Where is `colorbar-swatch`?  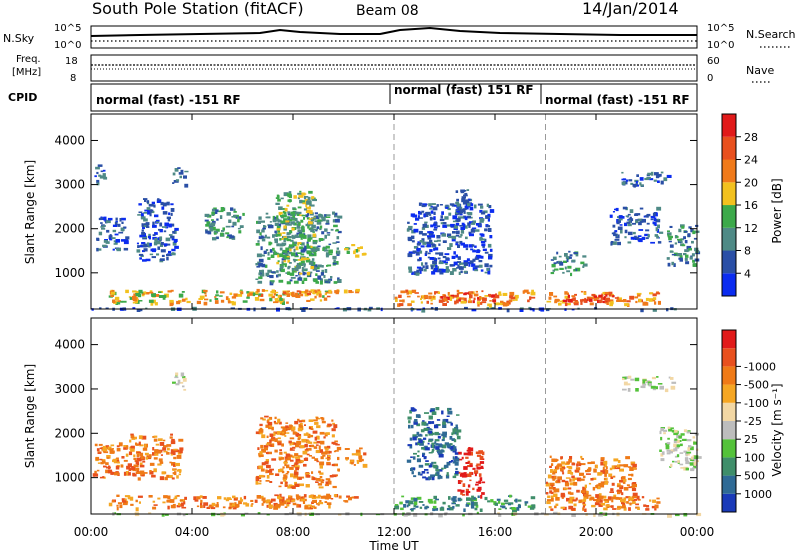 colorbar-swatch is located at coordinates (729, 411).